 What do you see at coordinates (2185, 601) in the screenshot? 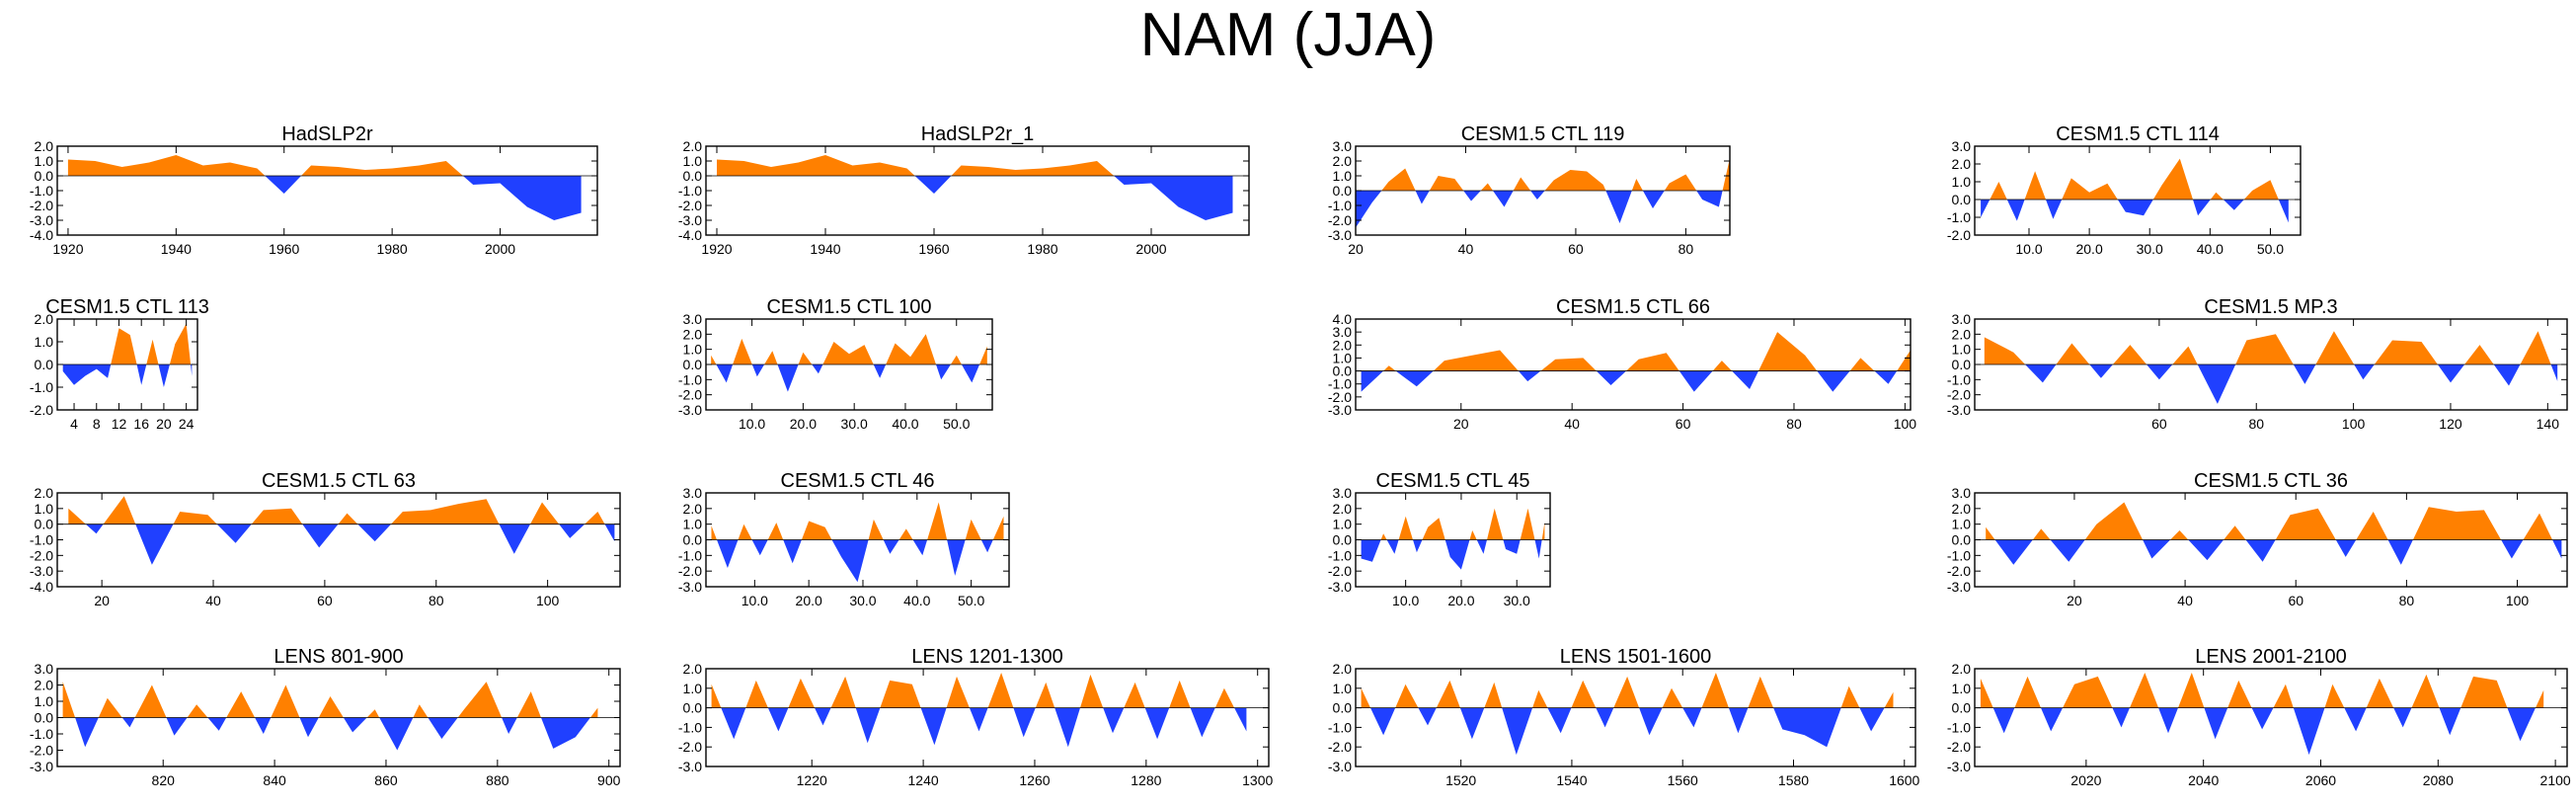
I see `x-tick-label: 40` at bounding box center [2185, 601].